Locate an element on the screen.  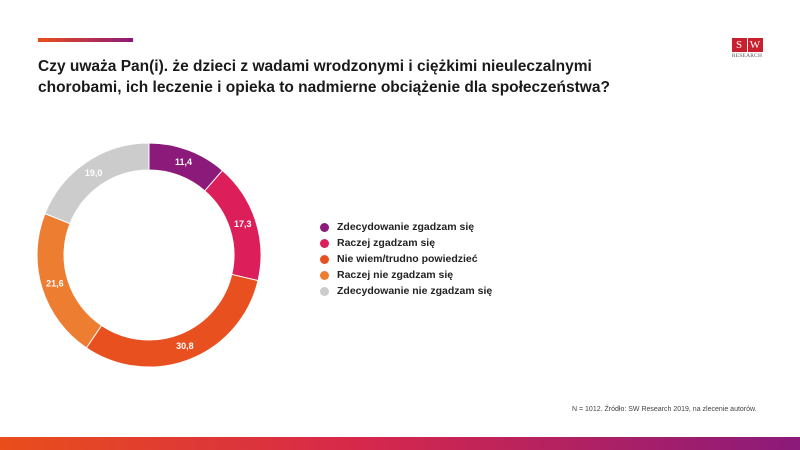
legend-label-2: Nie wiem/trudno powiedzieć is located at coordinates (407, 259).